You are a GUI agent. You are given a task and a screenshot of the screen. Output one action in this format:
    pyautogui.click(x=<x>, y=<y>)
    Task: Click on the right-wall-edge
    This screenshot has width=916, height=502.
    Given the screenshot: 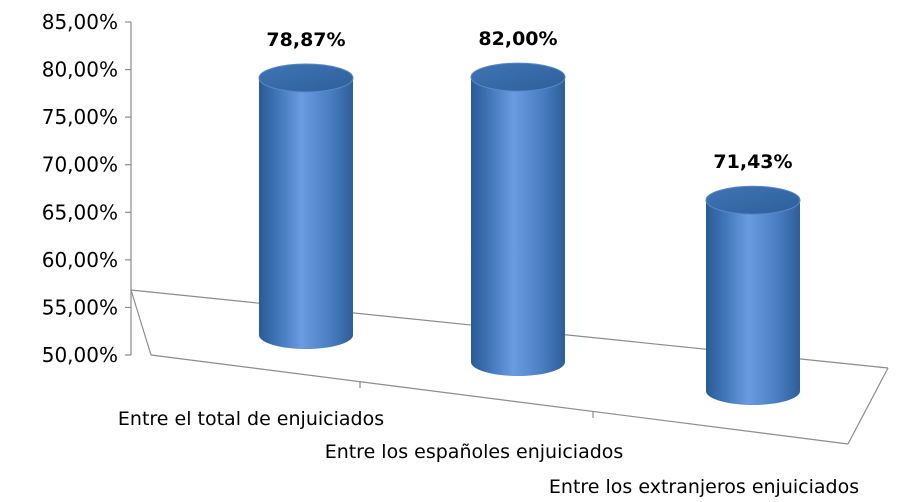 What is the action you would take?
    pyautogui.click(x=868, y=406)
    